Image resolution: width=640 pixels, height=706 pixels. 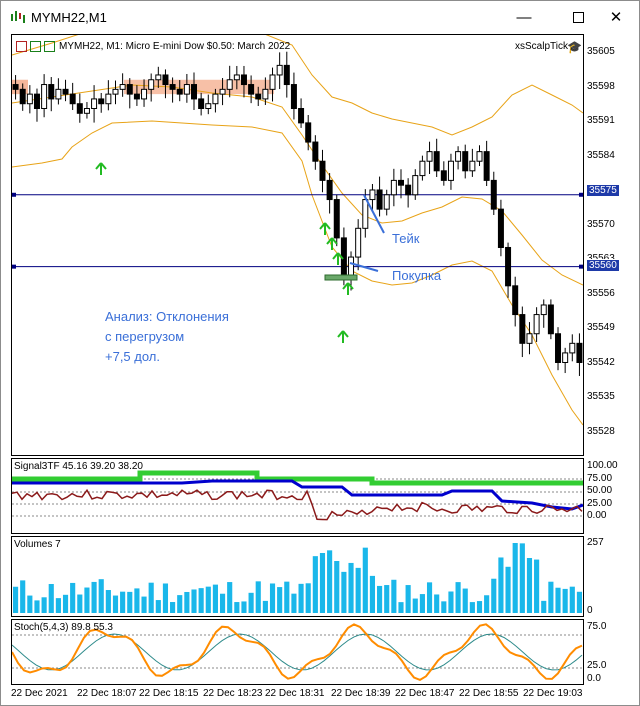 I want to click on stochastic-pane: Stoch(5,4,3) 89.8 55.3, so click(x=297, y=652).